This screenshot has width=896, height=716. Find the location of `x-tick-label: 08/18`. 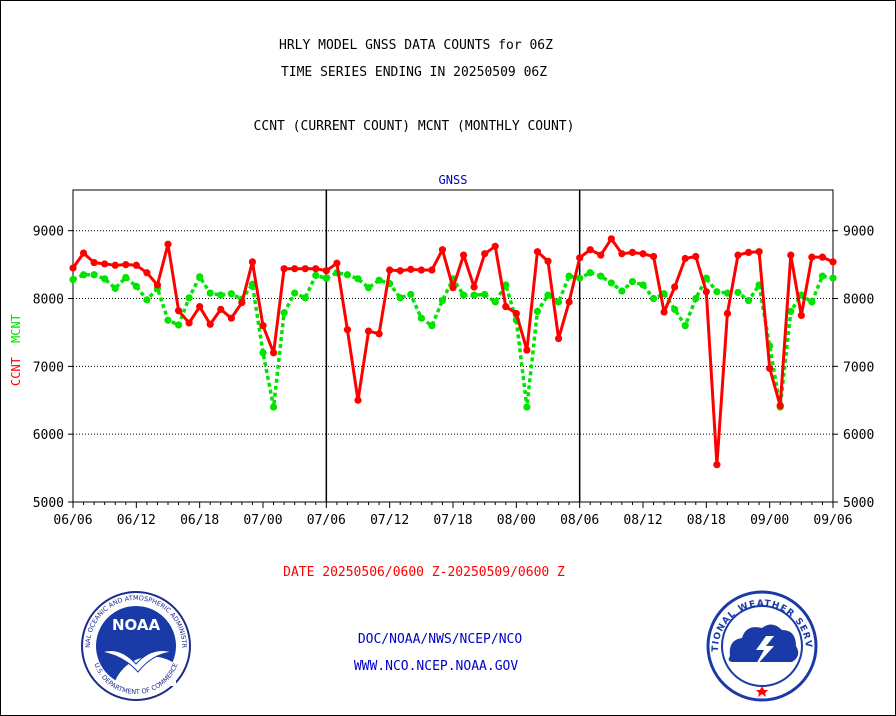

x-tick-label: 08/18 is located at coordinates (706, 520).